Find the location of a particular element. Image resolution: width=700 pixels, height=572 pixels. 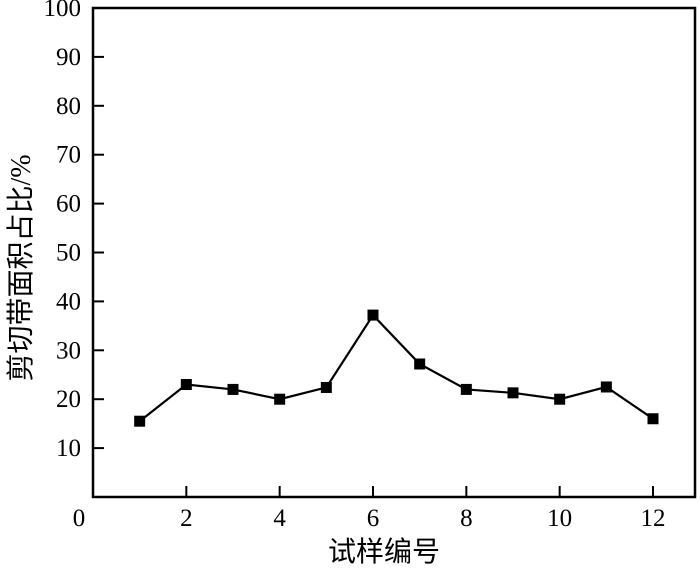

y-tick-label: 70 is located at coordinates (68, 155).